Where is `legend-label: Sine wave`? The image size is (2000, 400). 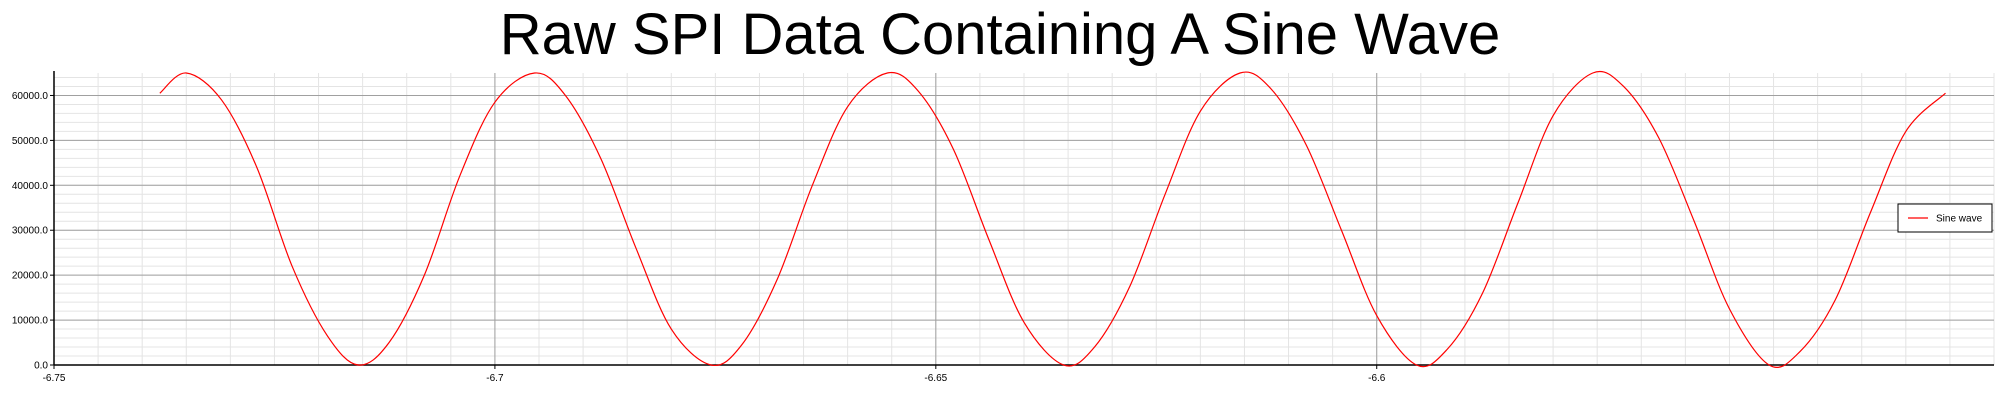
legend-label: Sine wave is located at coordinates (1959, 219).